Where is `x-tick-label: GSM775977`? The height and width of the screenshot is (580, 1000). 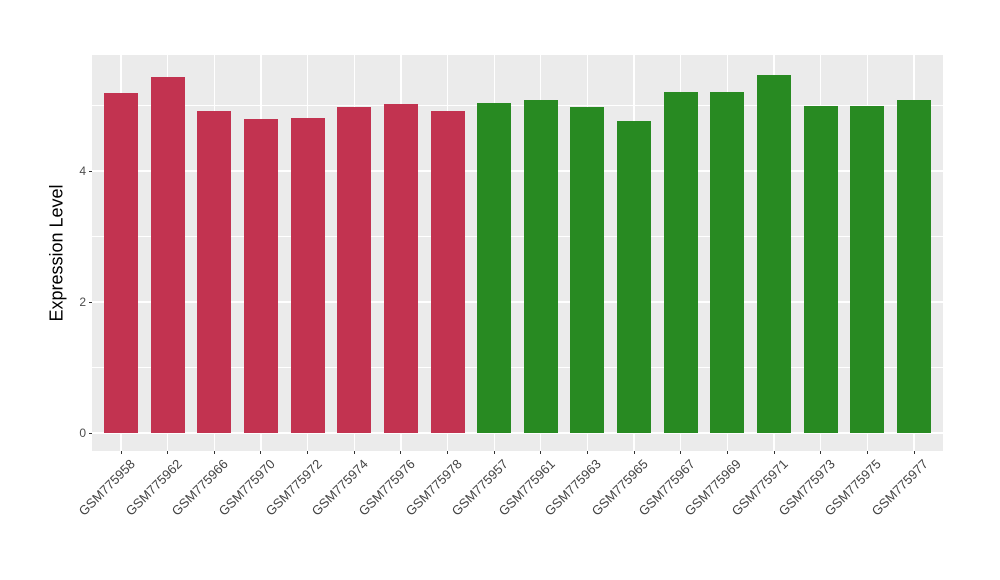 x-tick-label: GSM775977 is located at coordinates (899, 487).